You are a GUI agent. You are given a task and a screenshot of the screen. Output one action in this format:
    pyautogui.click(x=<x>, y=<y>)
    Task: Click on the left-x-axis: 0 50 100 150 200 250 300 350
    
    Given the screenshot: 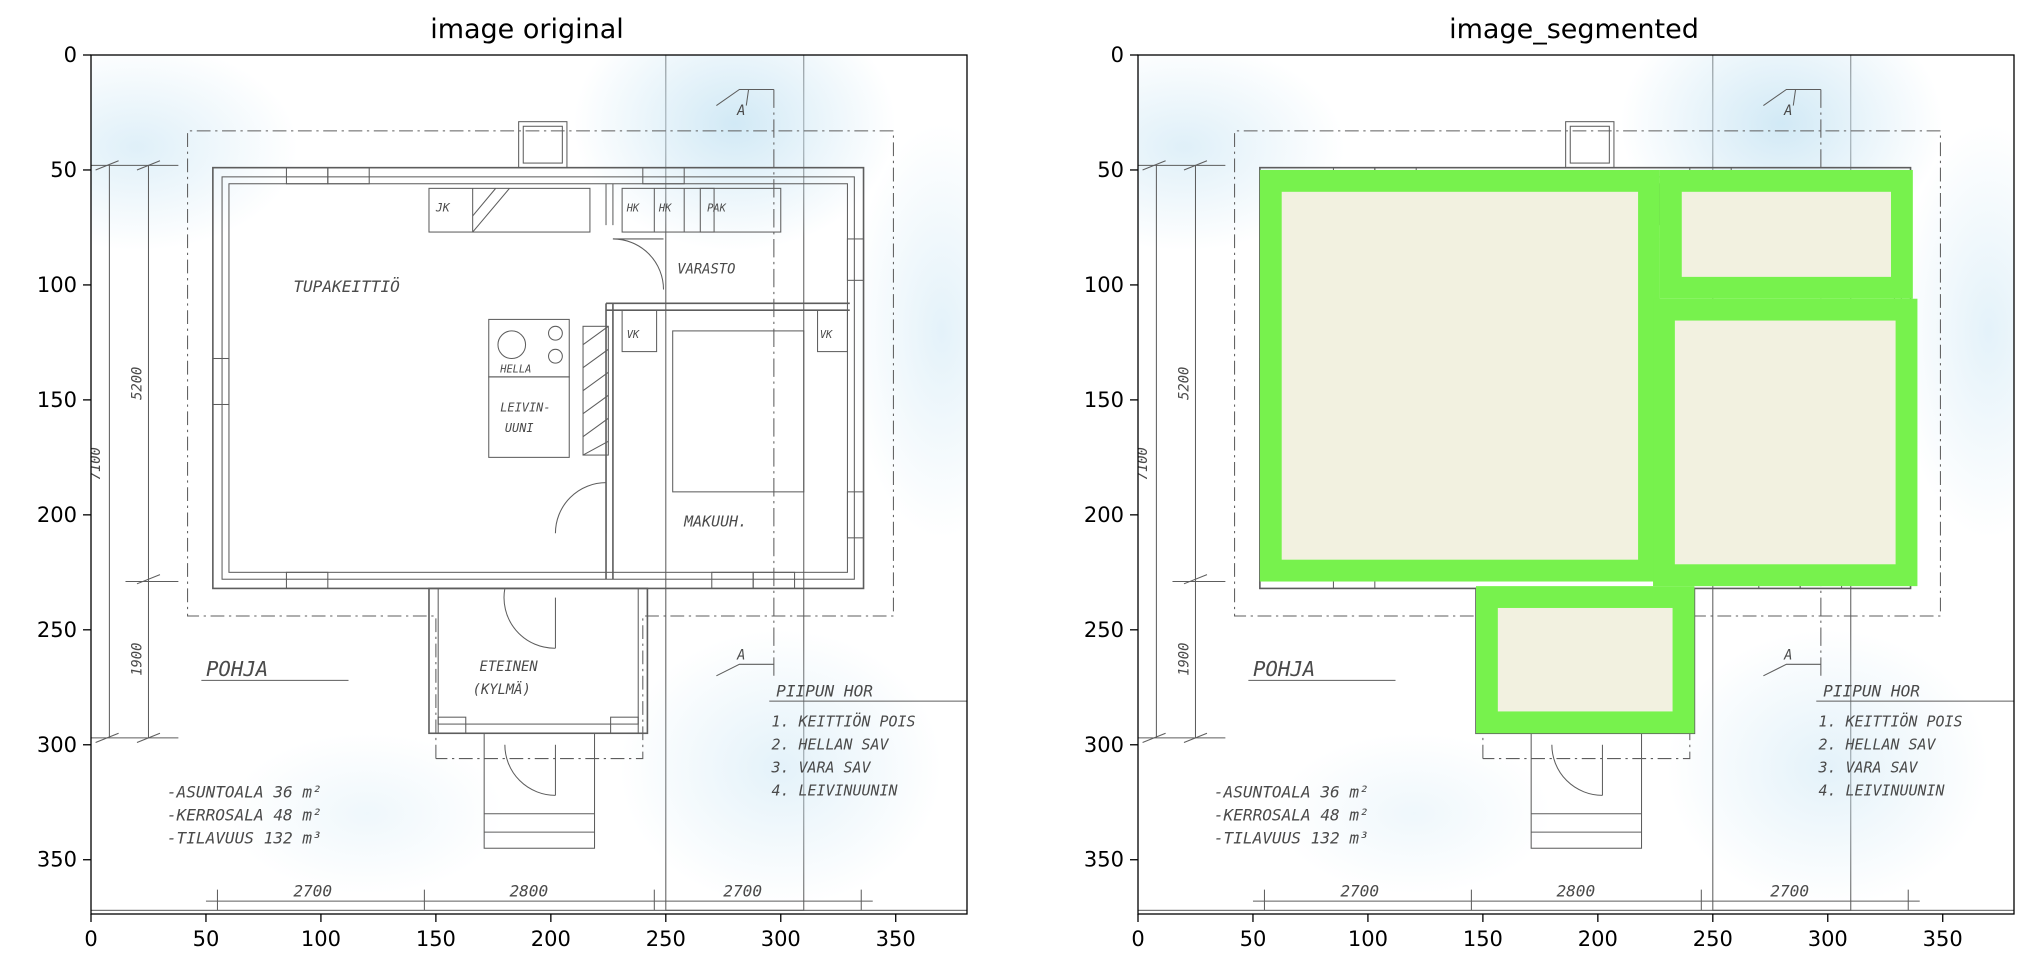 What is the action you would take?
    pyautogui.click(x=500, y=932)
    